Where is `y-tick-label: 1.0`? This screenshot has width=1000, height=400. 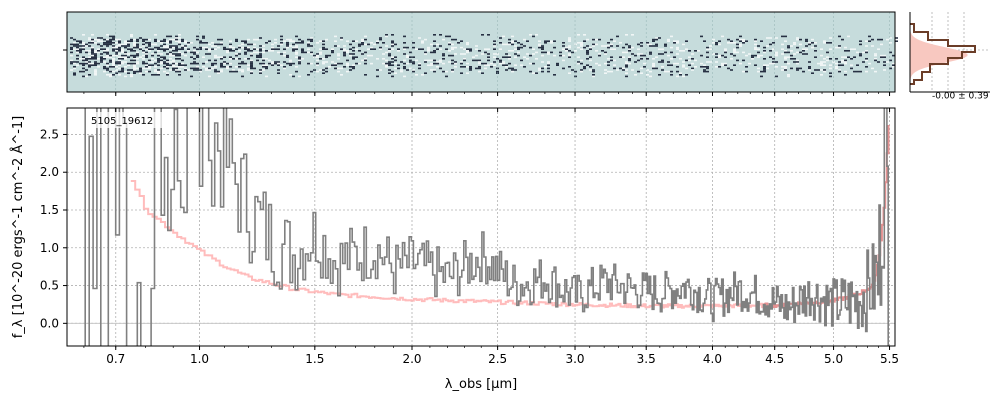 y-tick-label: 1.0 is located at coordinates (49, 248).